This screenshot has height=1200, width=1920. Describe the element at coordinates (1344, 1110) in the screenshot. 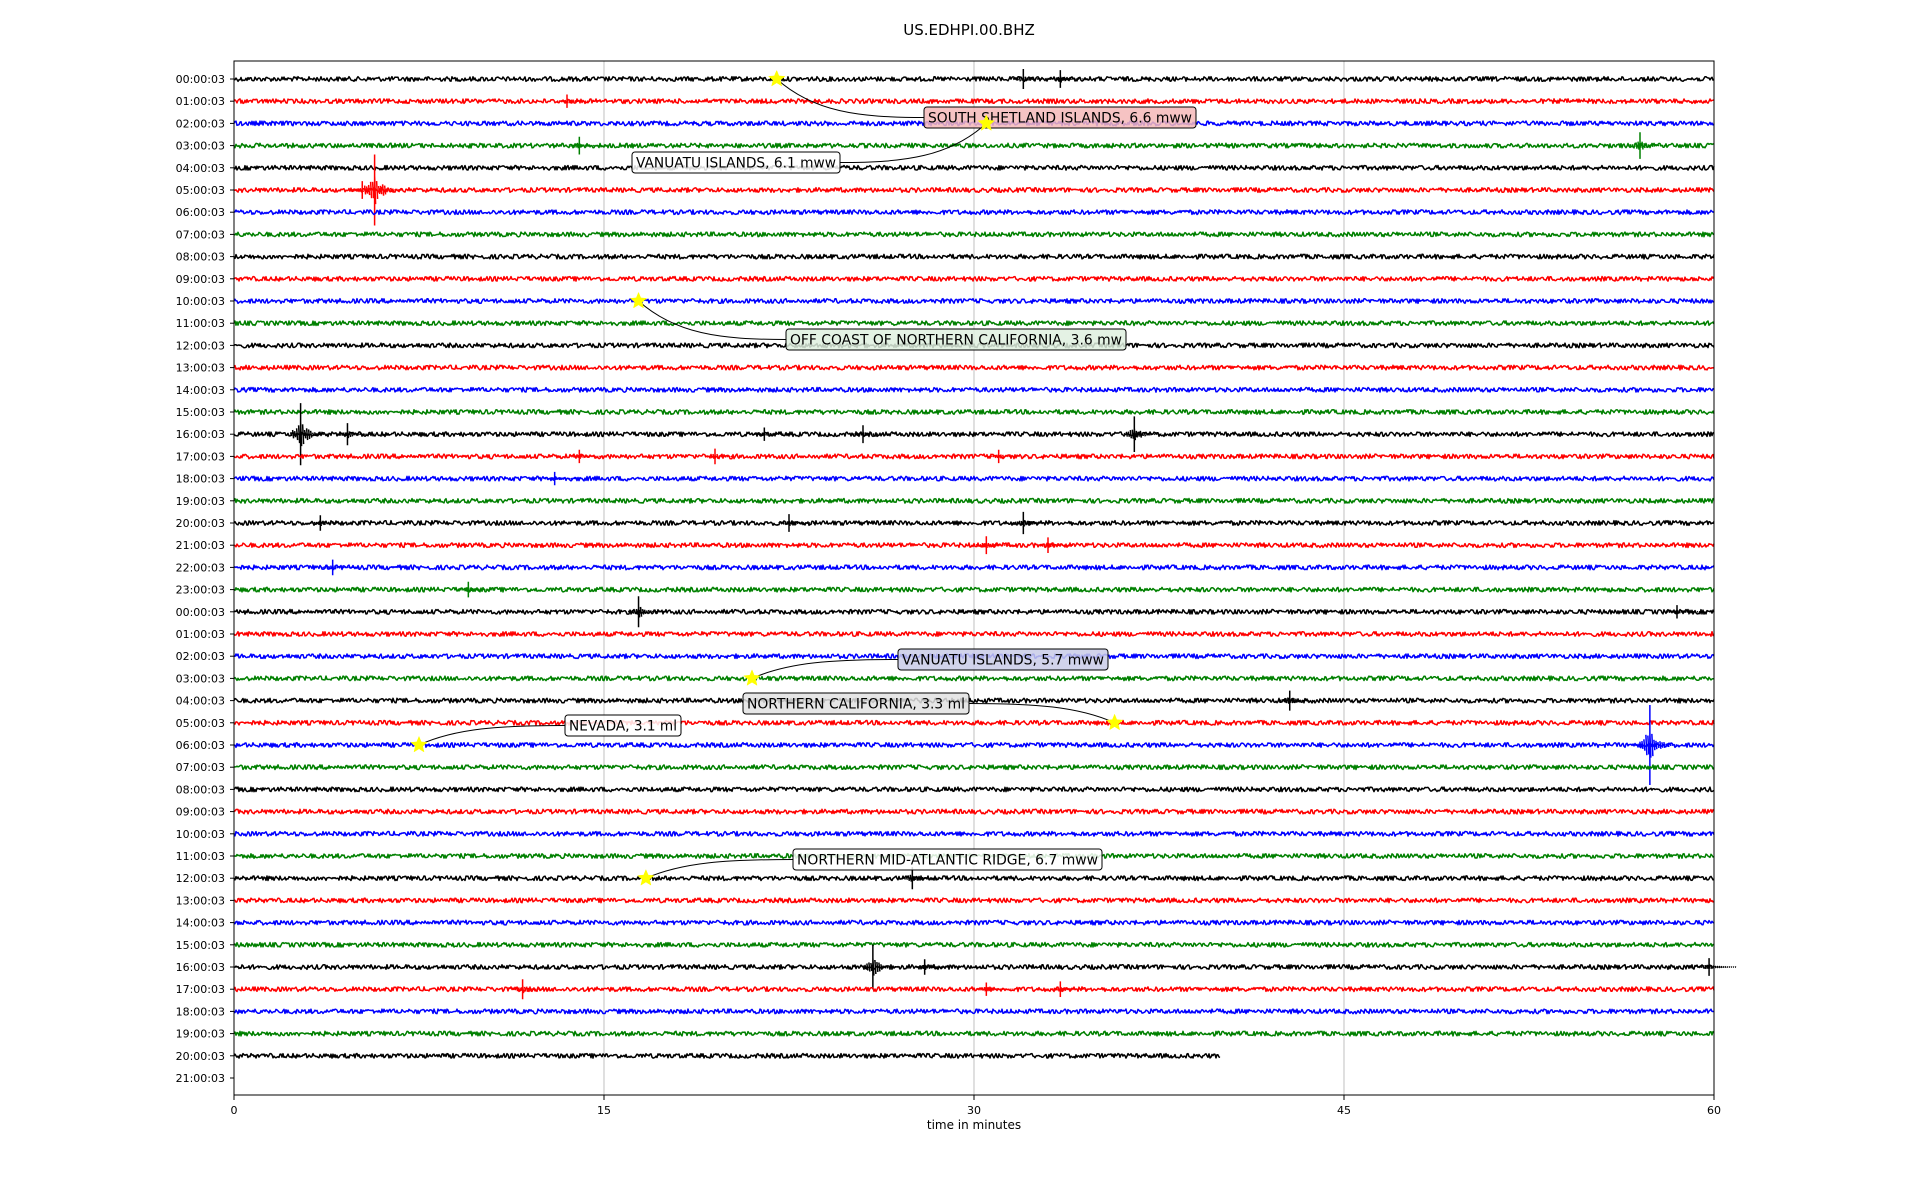

I see `x-tick-label: 45` at that location.